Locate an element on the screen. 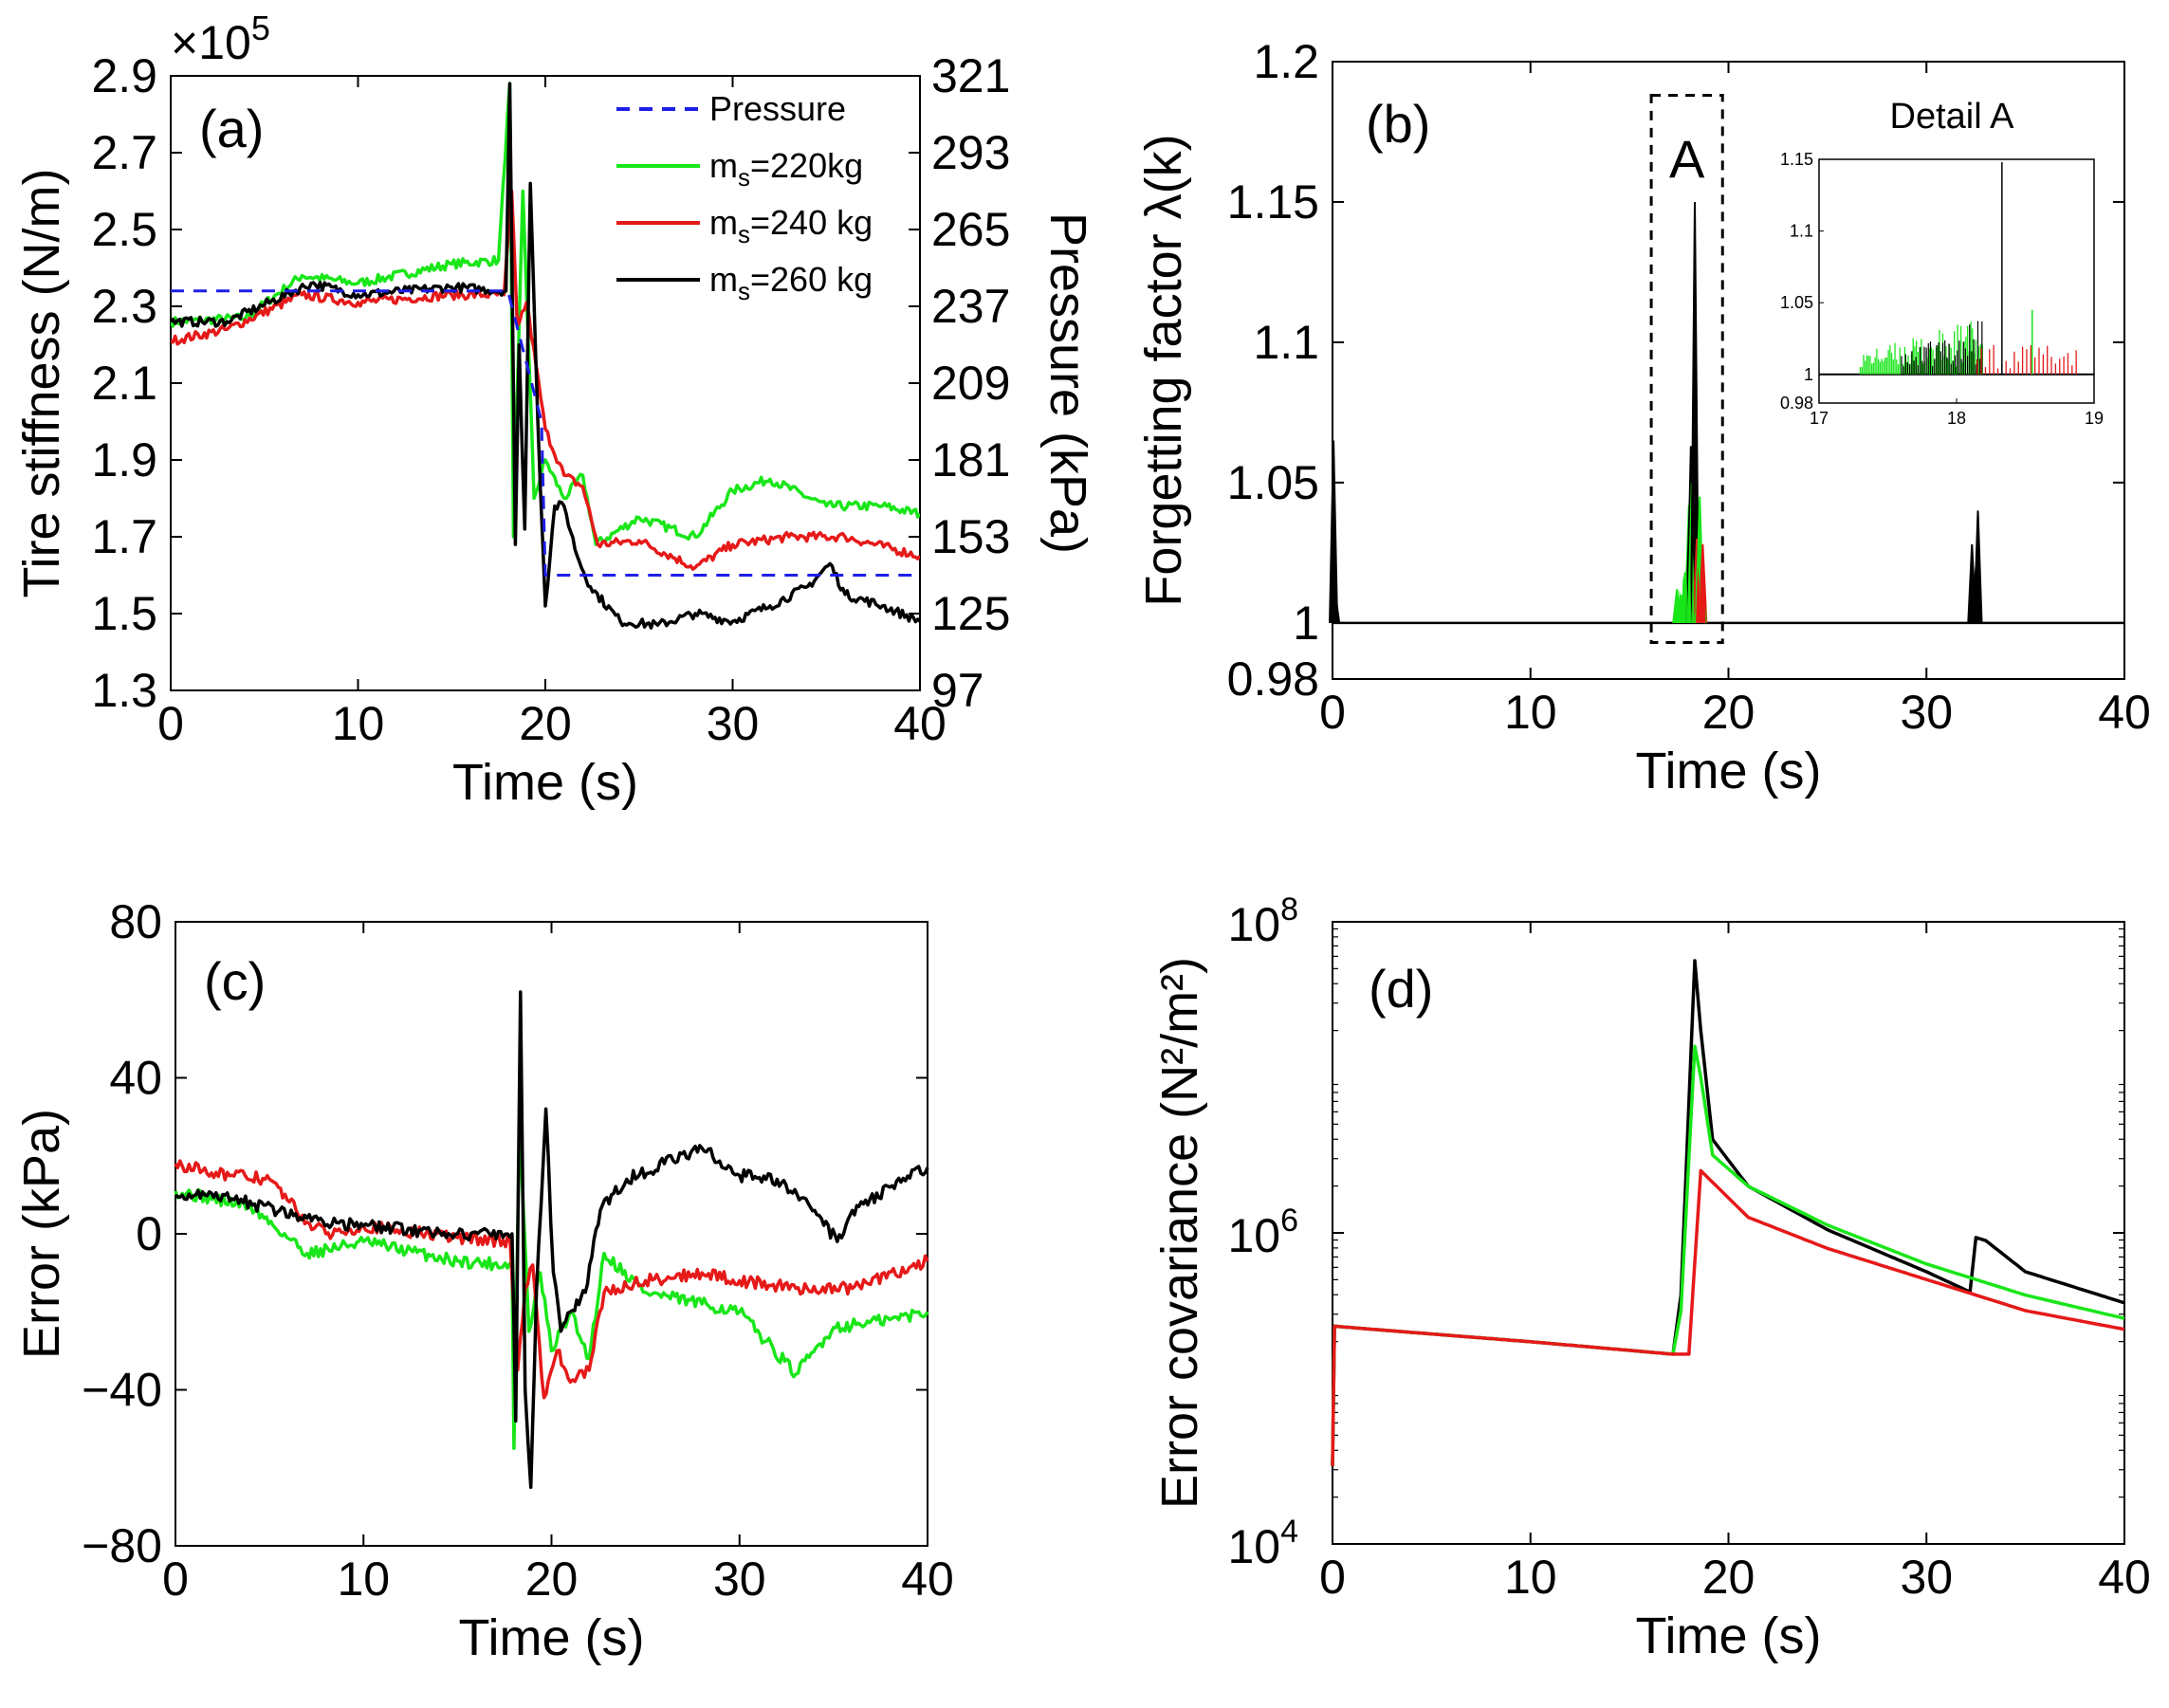 The height and width of the screenshot is (1708, 2169). y-tick-label-left: 1.9 is located at coordinates (124, 460).